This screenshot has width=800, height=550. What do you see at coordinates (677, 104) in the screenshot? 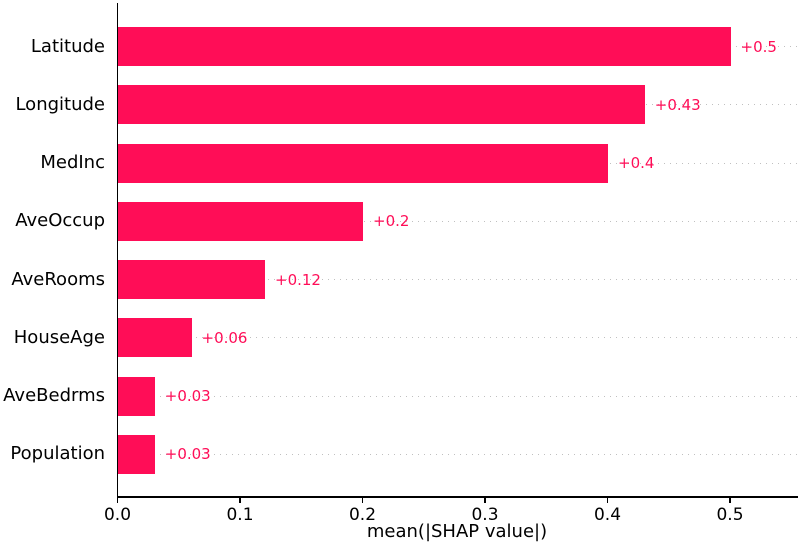
I see `bar-value-label: +0.43` at bounding box center [677, 104].